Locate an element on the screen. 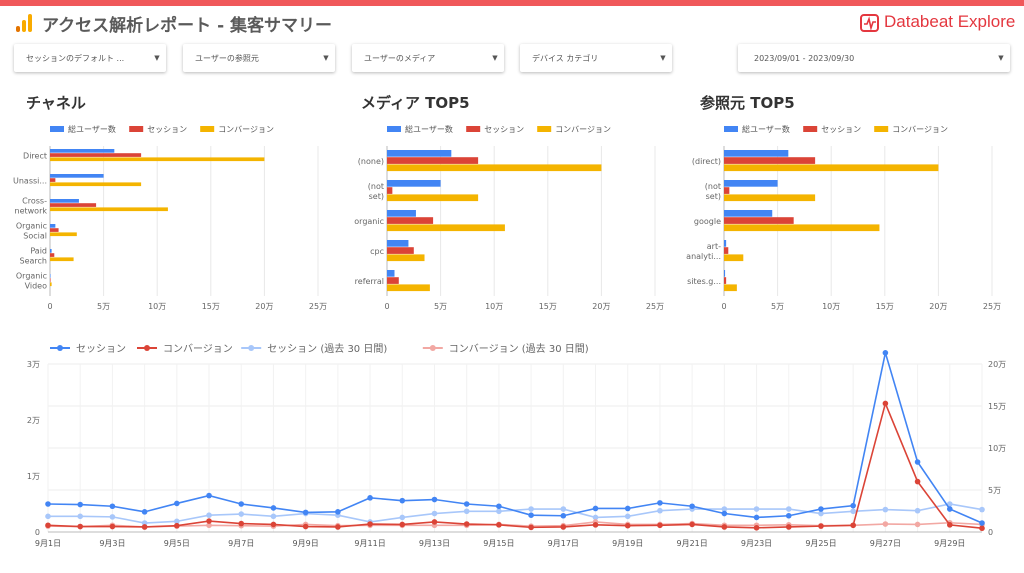 Image resolution: width=1024 pixels, height=573 pixels. legend-label: セッション (過去 30 日間) is located at coordinates (327, 349).